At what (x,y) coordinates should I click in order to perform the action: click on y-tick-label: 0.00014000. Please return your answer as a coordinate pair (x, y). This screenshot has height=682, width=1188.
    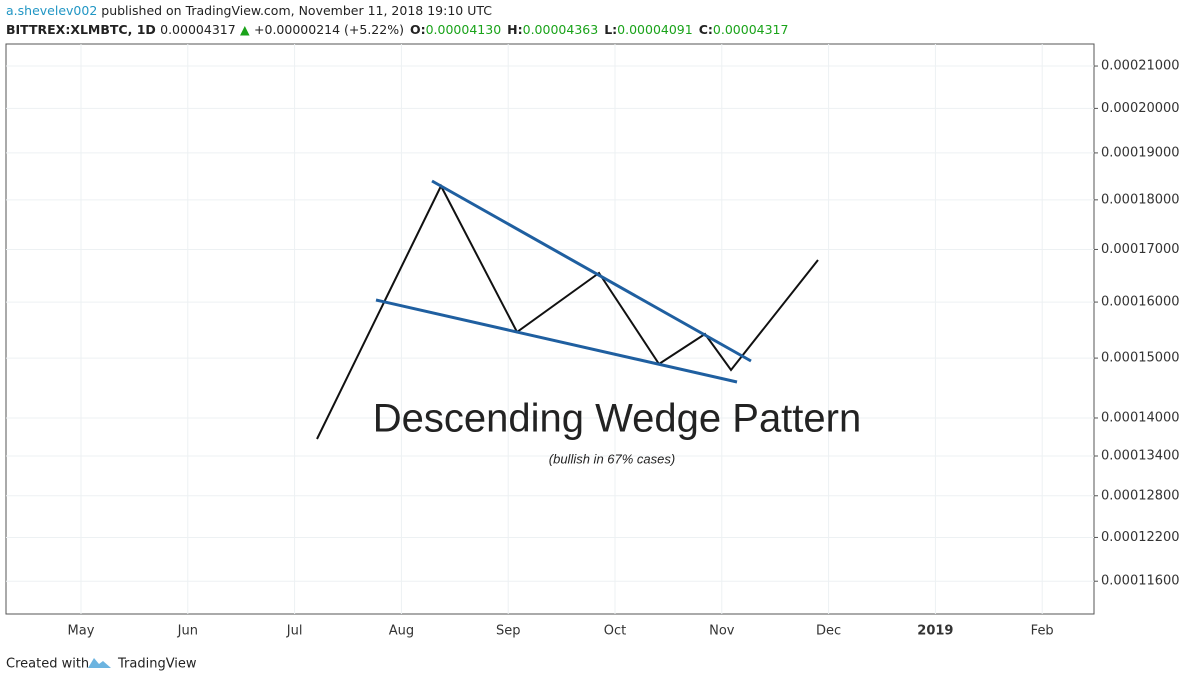
    Looking at the image, I should click on (1140, 417).